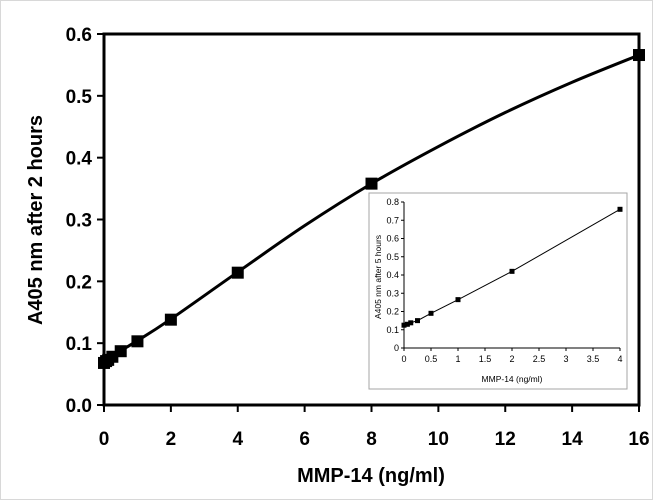 The height and width of the screenshot is (500, 653). Describe the element at coordinates (396, 348) in the screenshot. I see `inset-y-tick-label: 0` at that location.